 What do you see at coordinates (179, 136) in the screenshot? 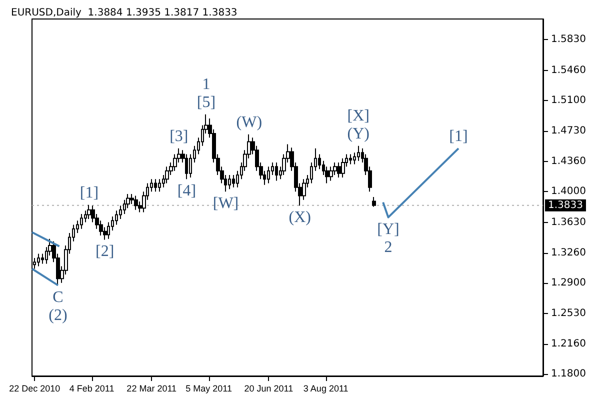
I see `annotation: [3]` at bounding box center [179, 136].